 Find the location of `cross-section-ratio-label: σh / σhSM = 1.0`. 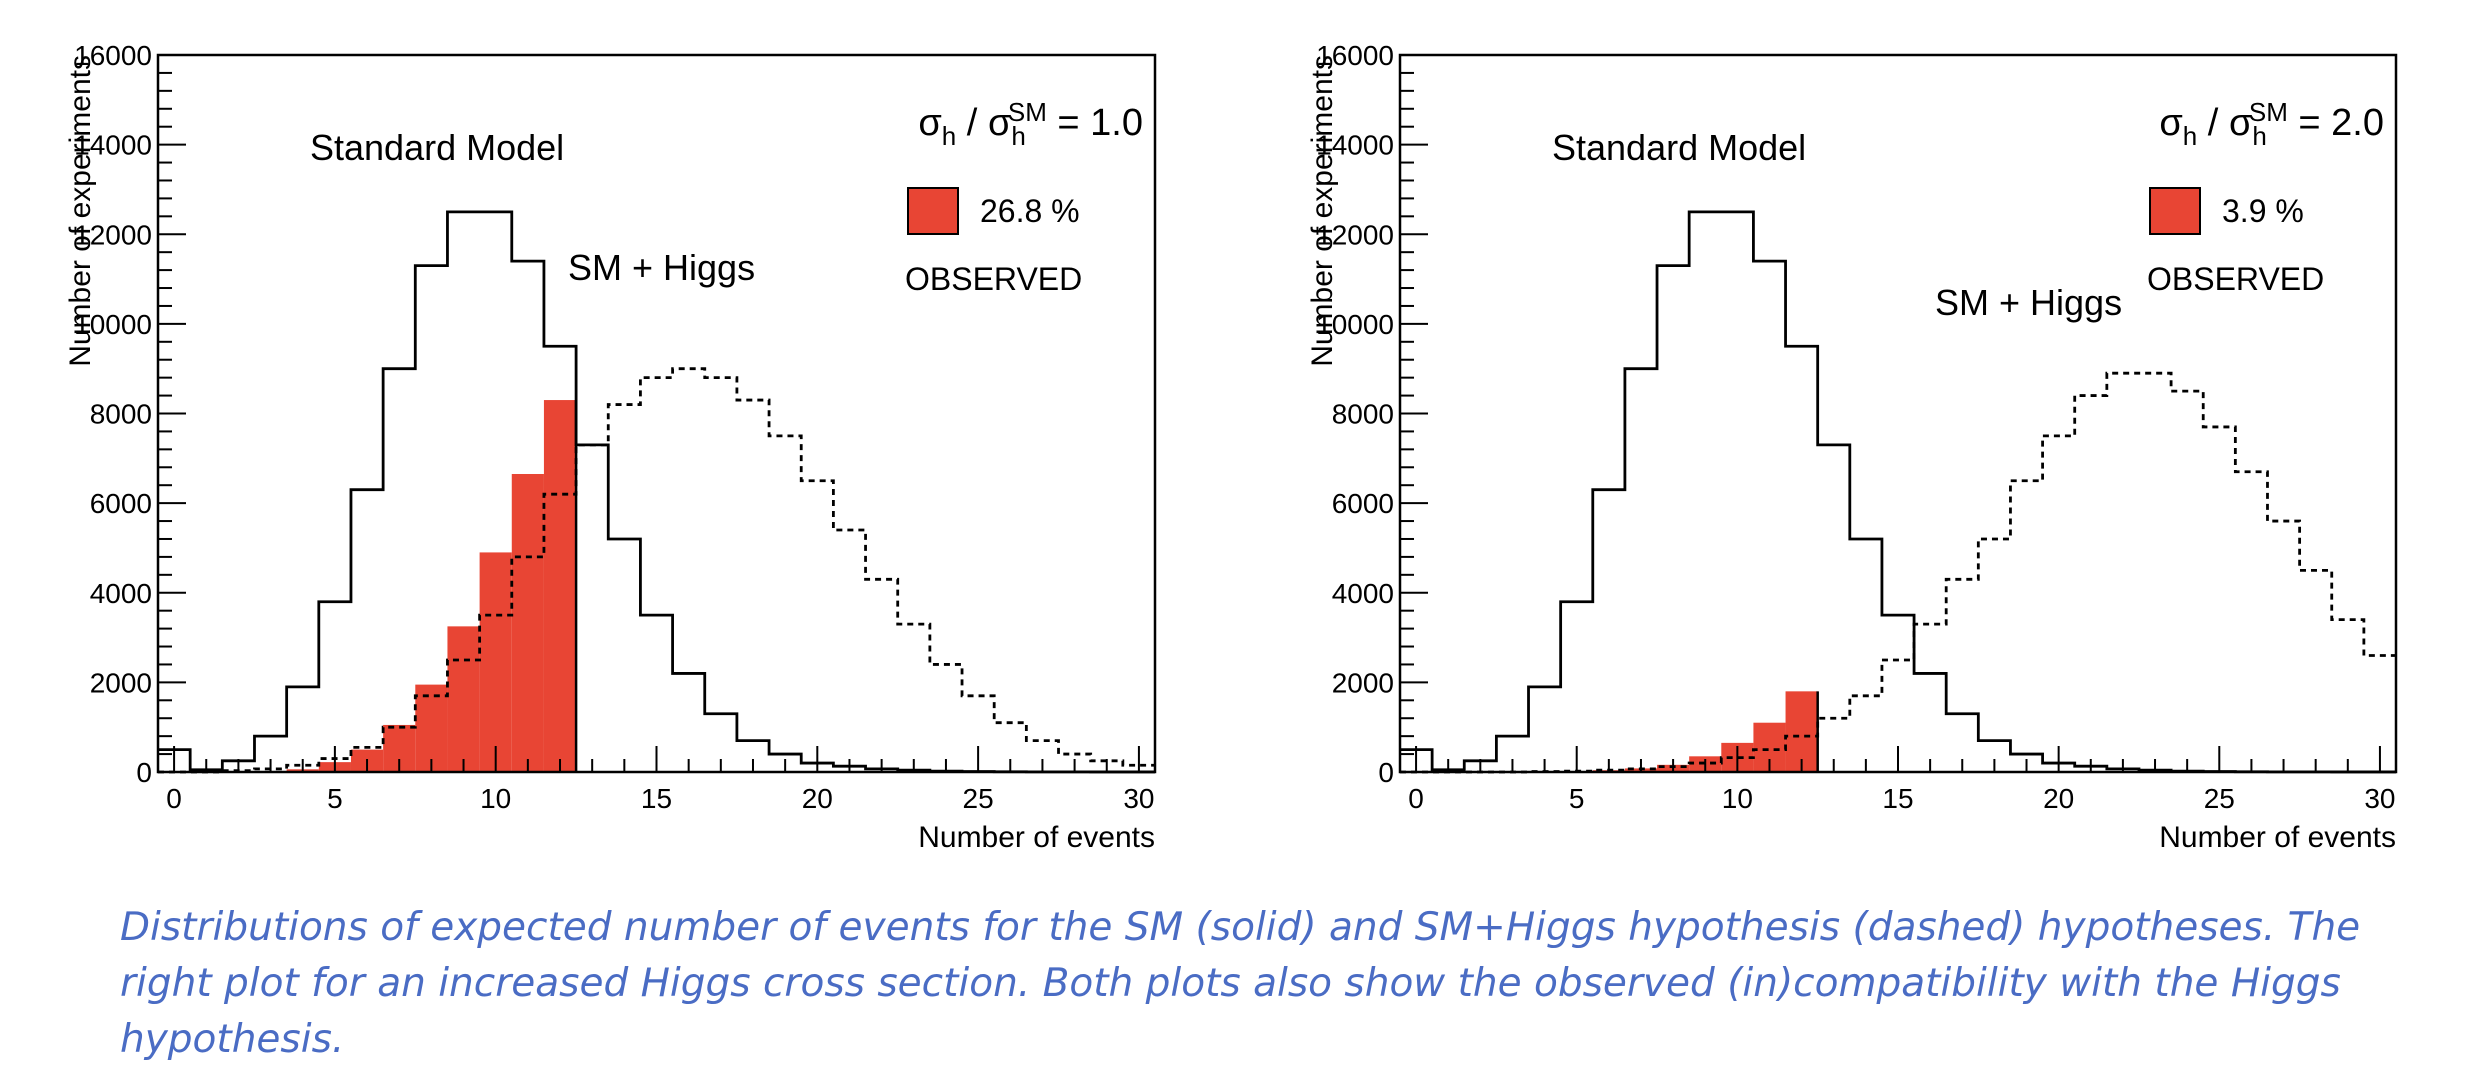

cross-section-ratio-label: σh / σhSM = 1.0 is located at coordinates (1030, 124).